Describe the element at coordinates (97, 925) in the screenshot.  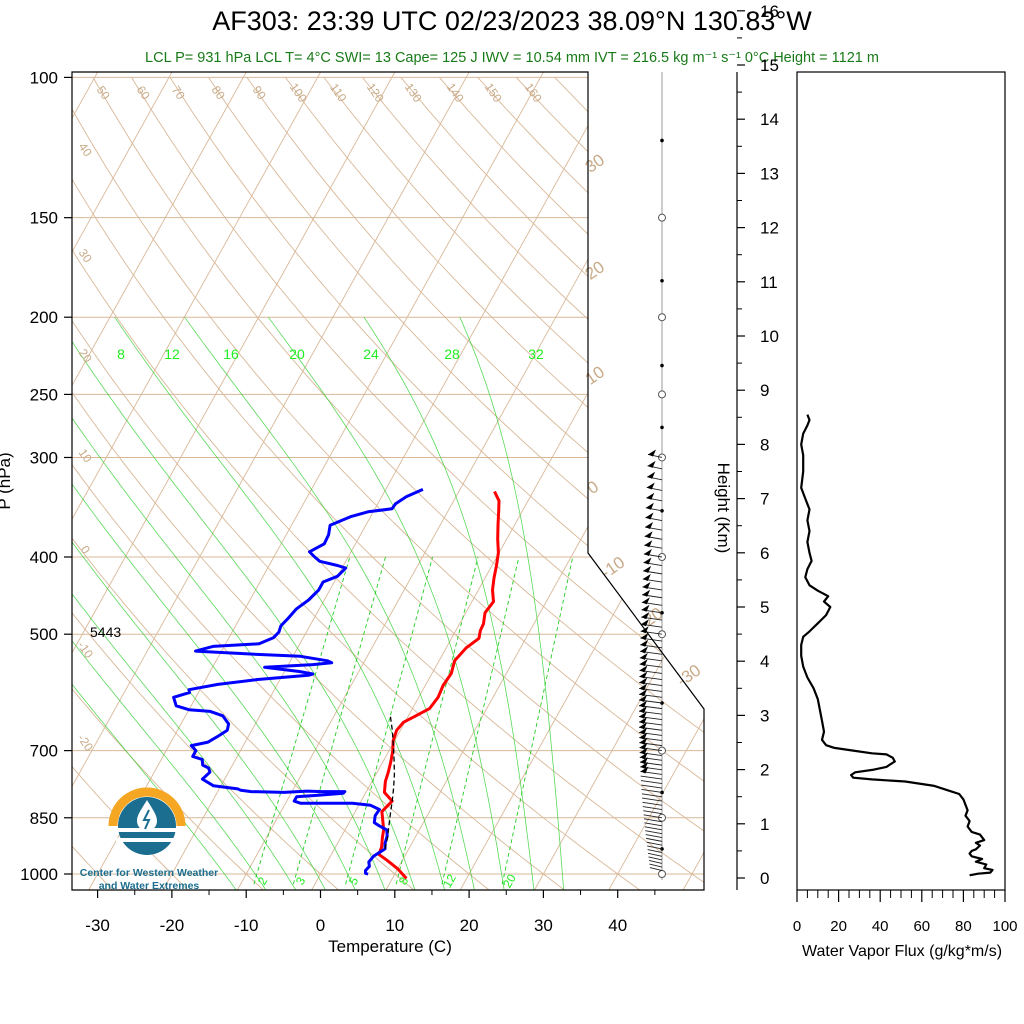
I see `x-axis-tick-label: -30` at that location.